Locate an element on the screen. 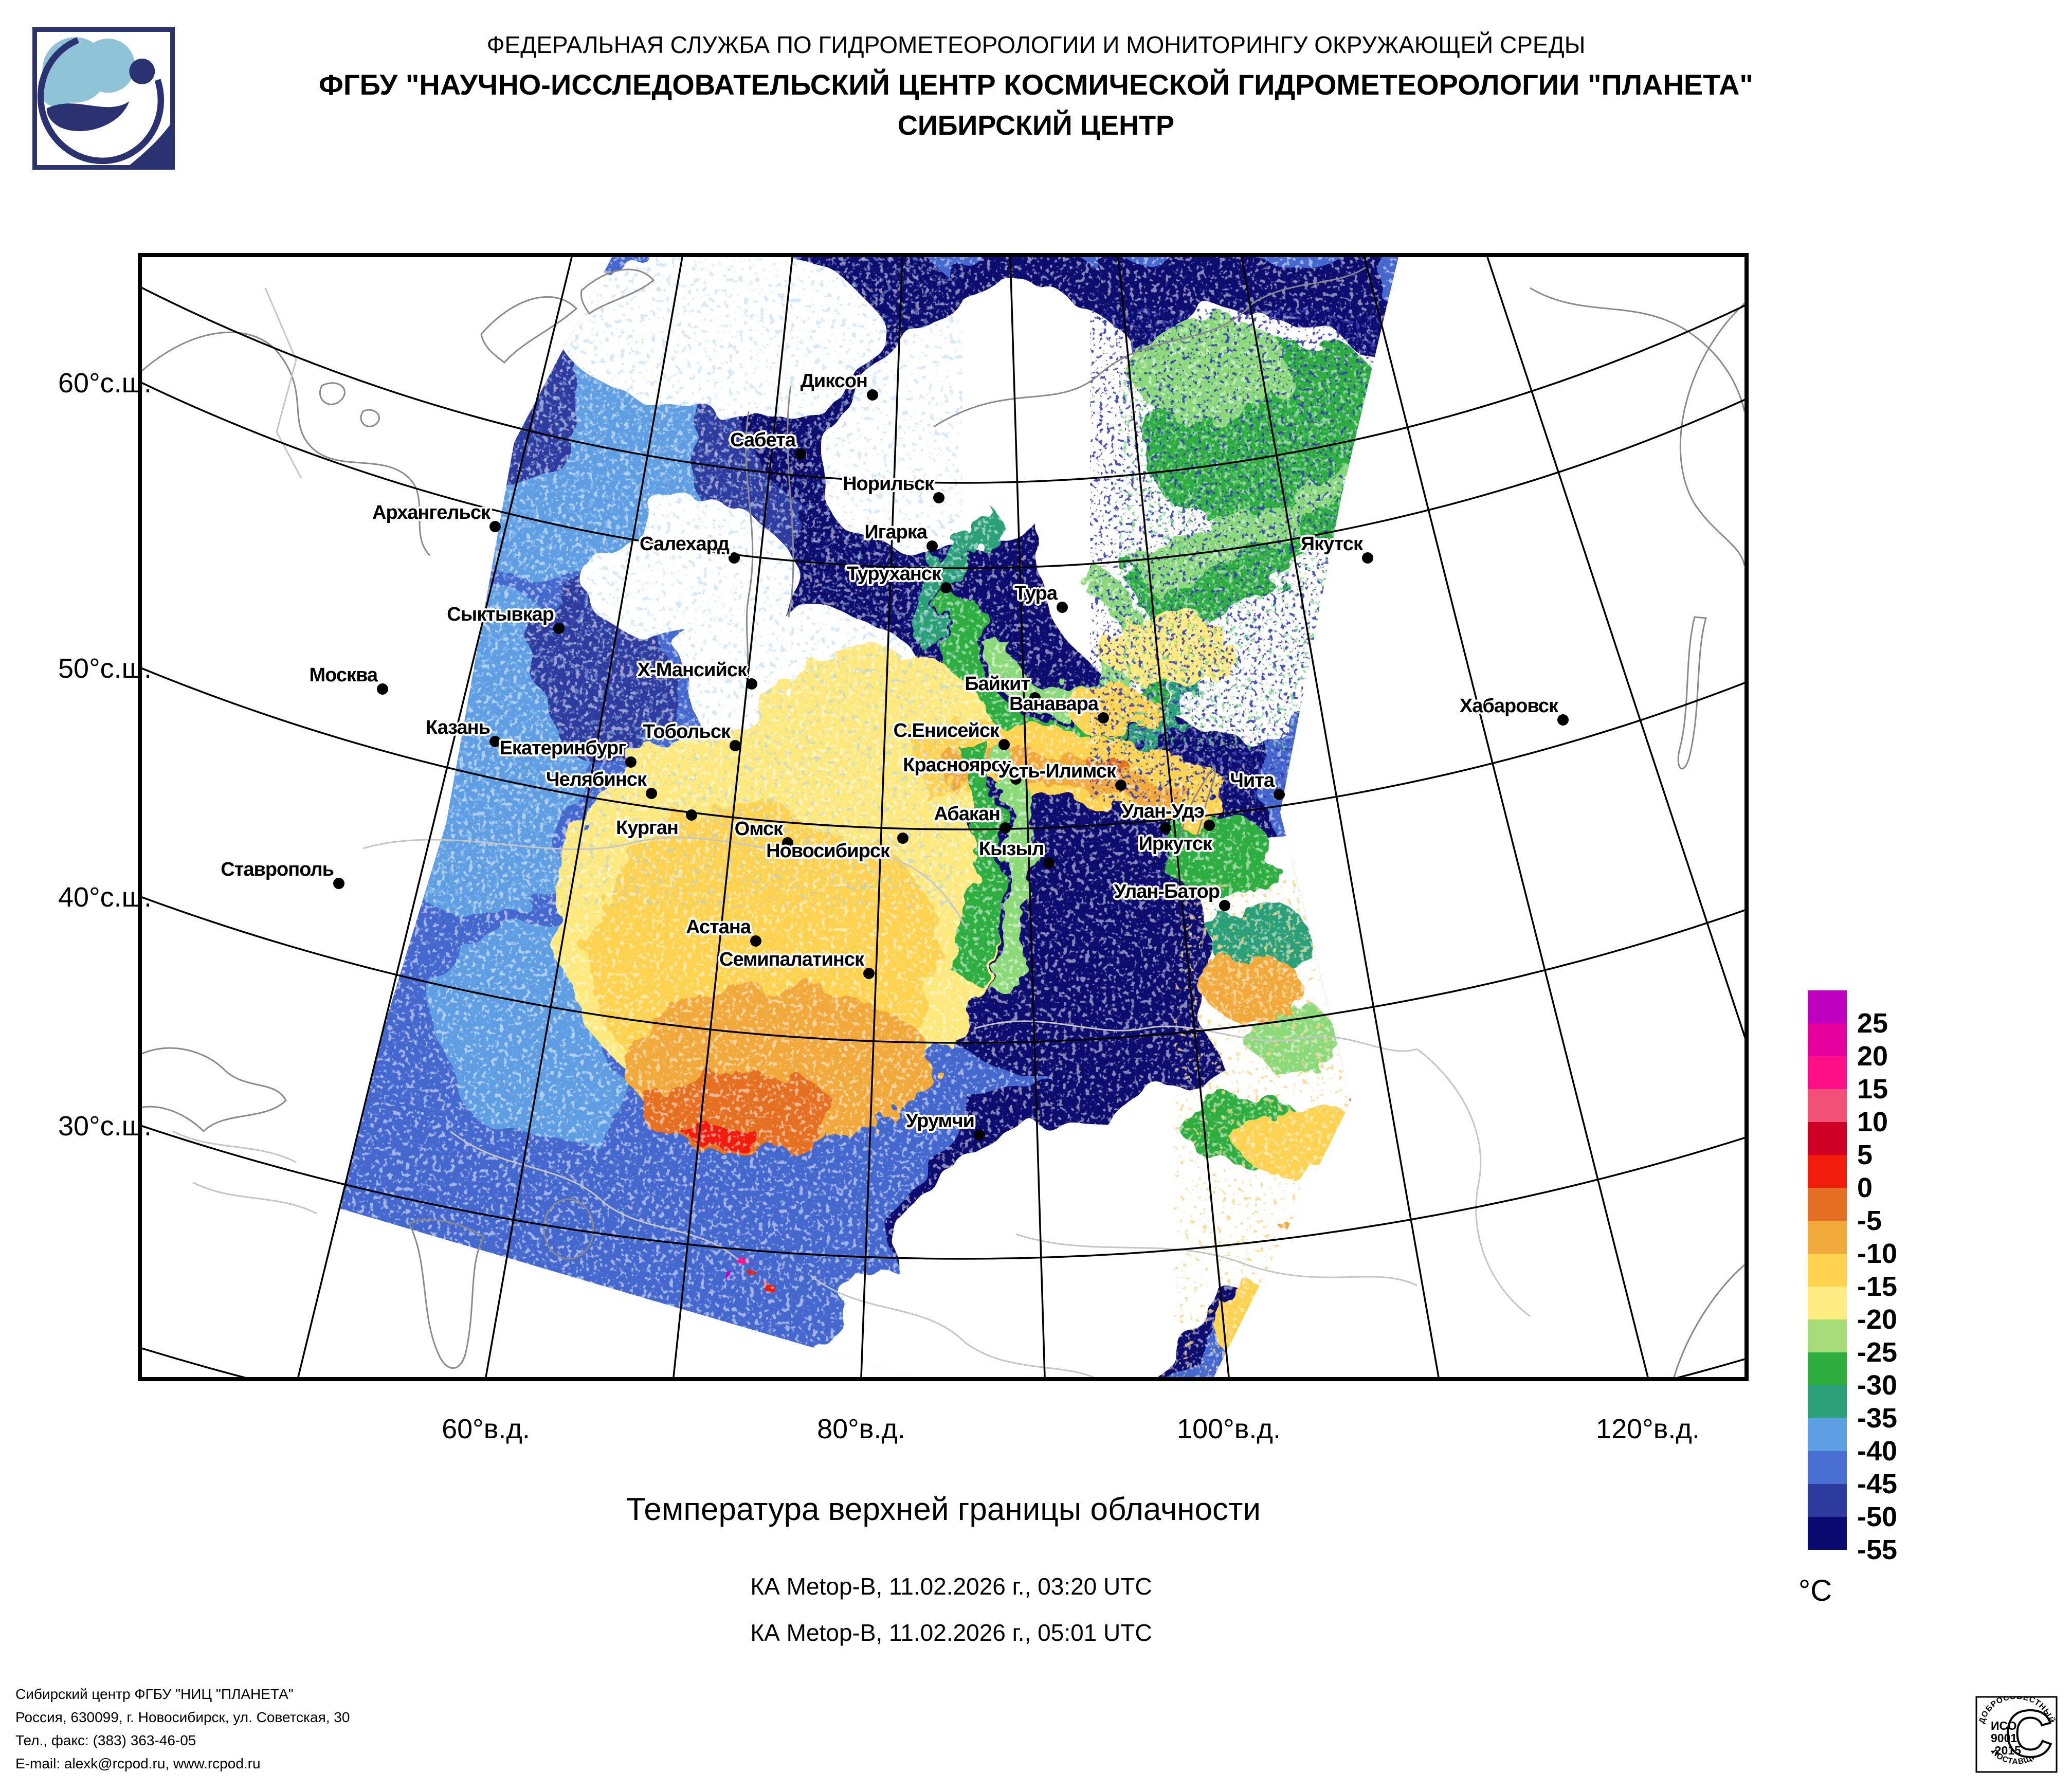 The width and height of the screenshot is (2072, 1791). lon-tick-label: 80°в.д. is located at coordinates (861, 1429).